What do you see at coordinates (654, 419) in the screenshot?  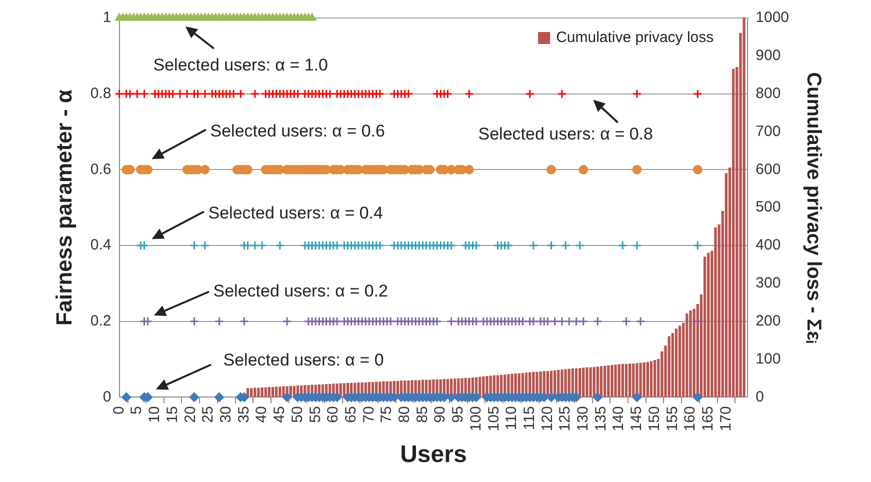 I see `x-tick-label: 150` at bounding box center [654, 419].